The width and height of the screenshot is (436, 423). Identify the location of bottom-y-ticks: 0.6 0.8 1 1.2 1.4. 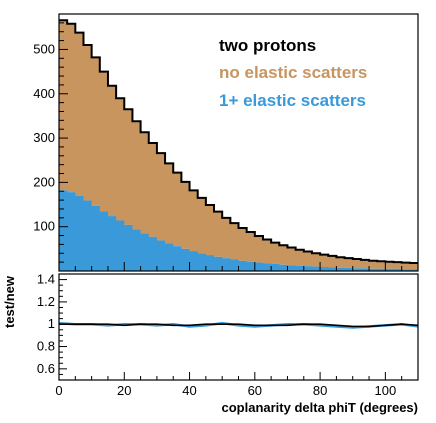
(52, 326).